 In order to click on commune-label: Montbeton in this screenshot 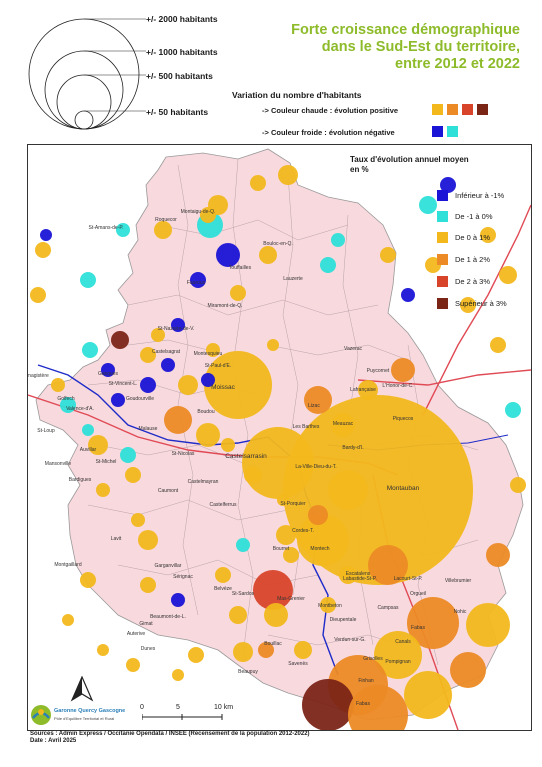, I will do `click(330, 606)`.